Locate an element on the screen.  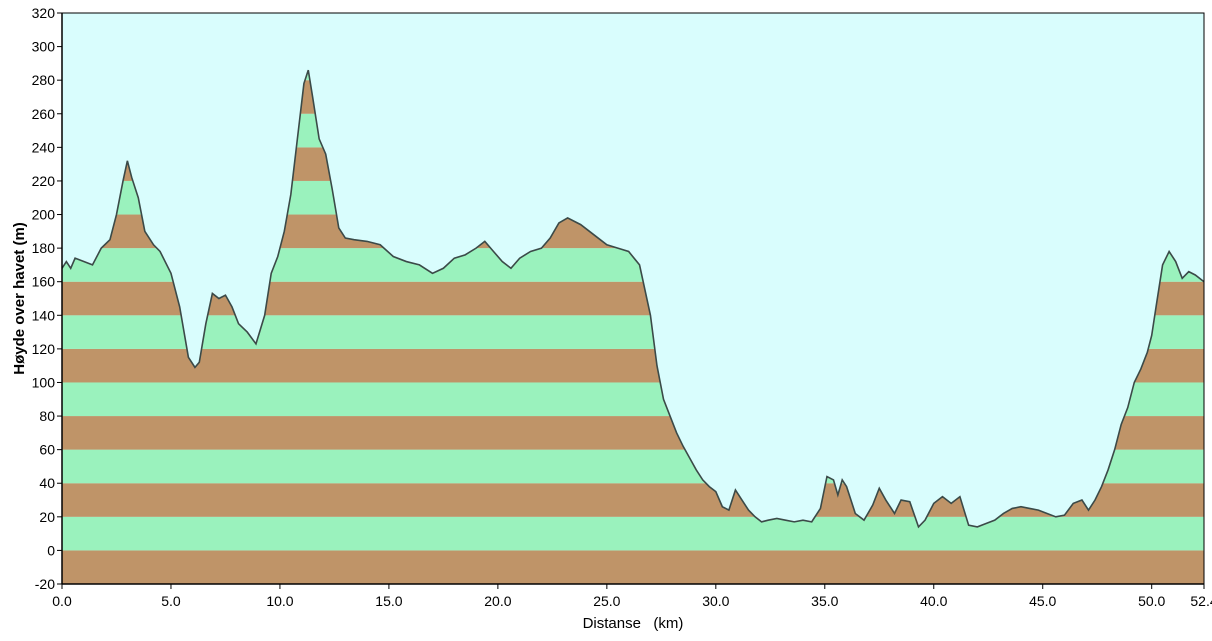
y-tick-label: 80 is located at coordinates (47, 416).